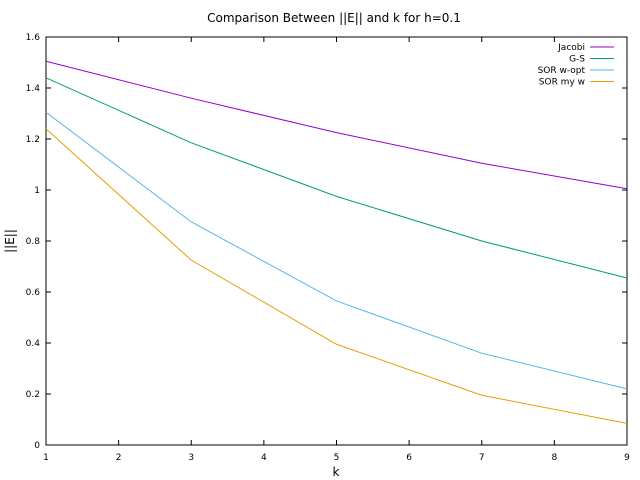 This screenshot has height=480, width=640. I want to click on y-tick-label: 1, so click(37, 191).